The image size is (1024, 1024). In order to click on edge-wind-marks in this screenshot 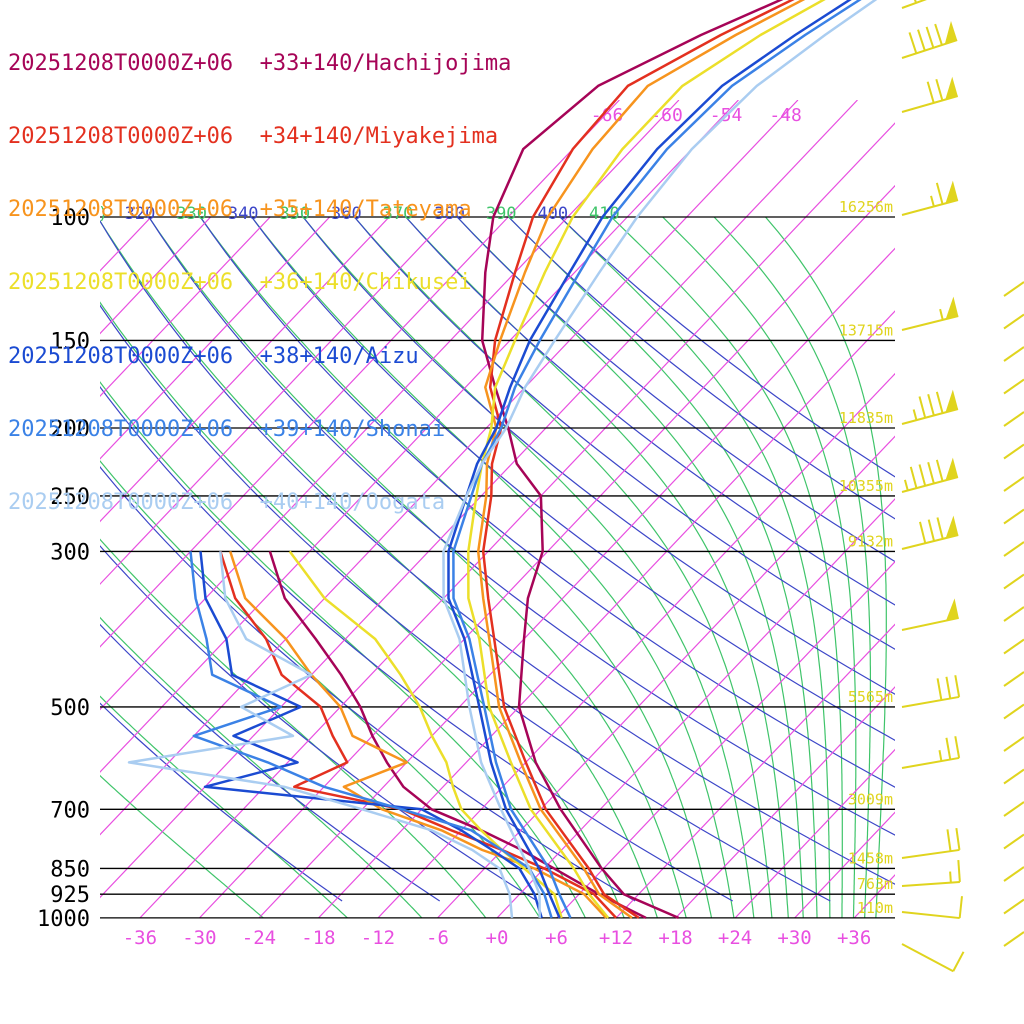, I will do `click(1013, 614)`.